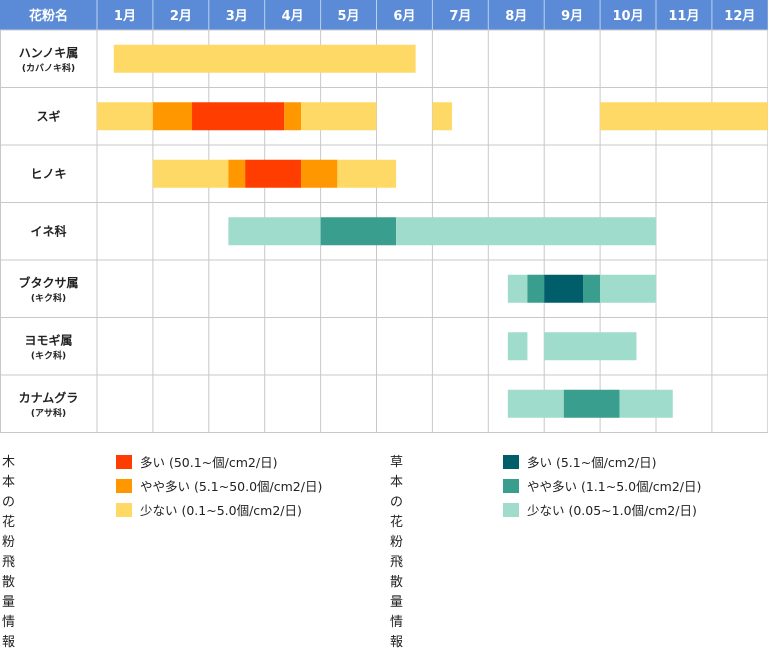 The image size is (768, 653). I want to click on month-label: 6月, so click(404, 16).